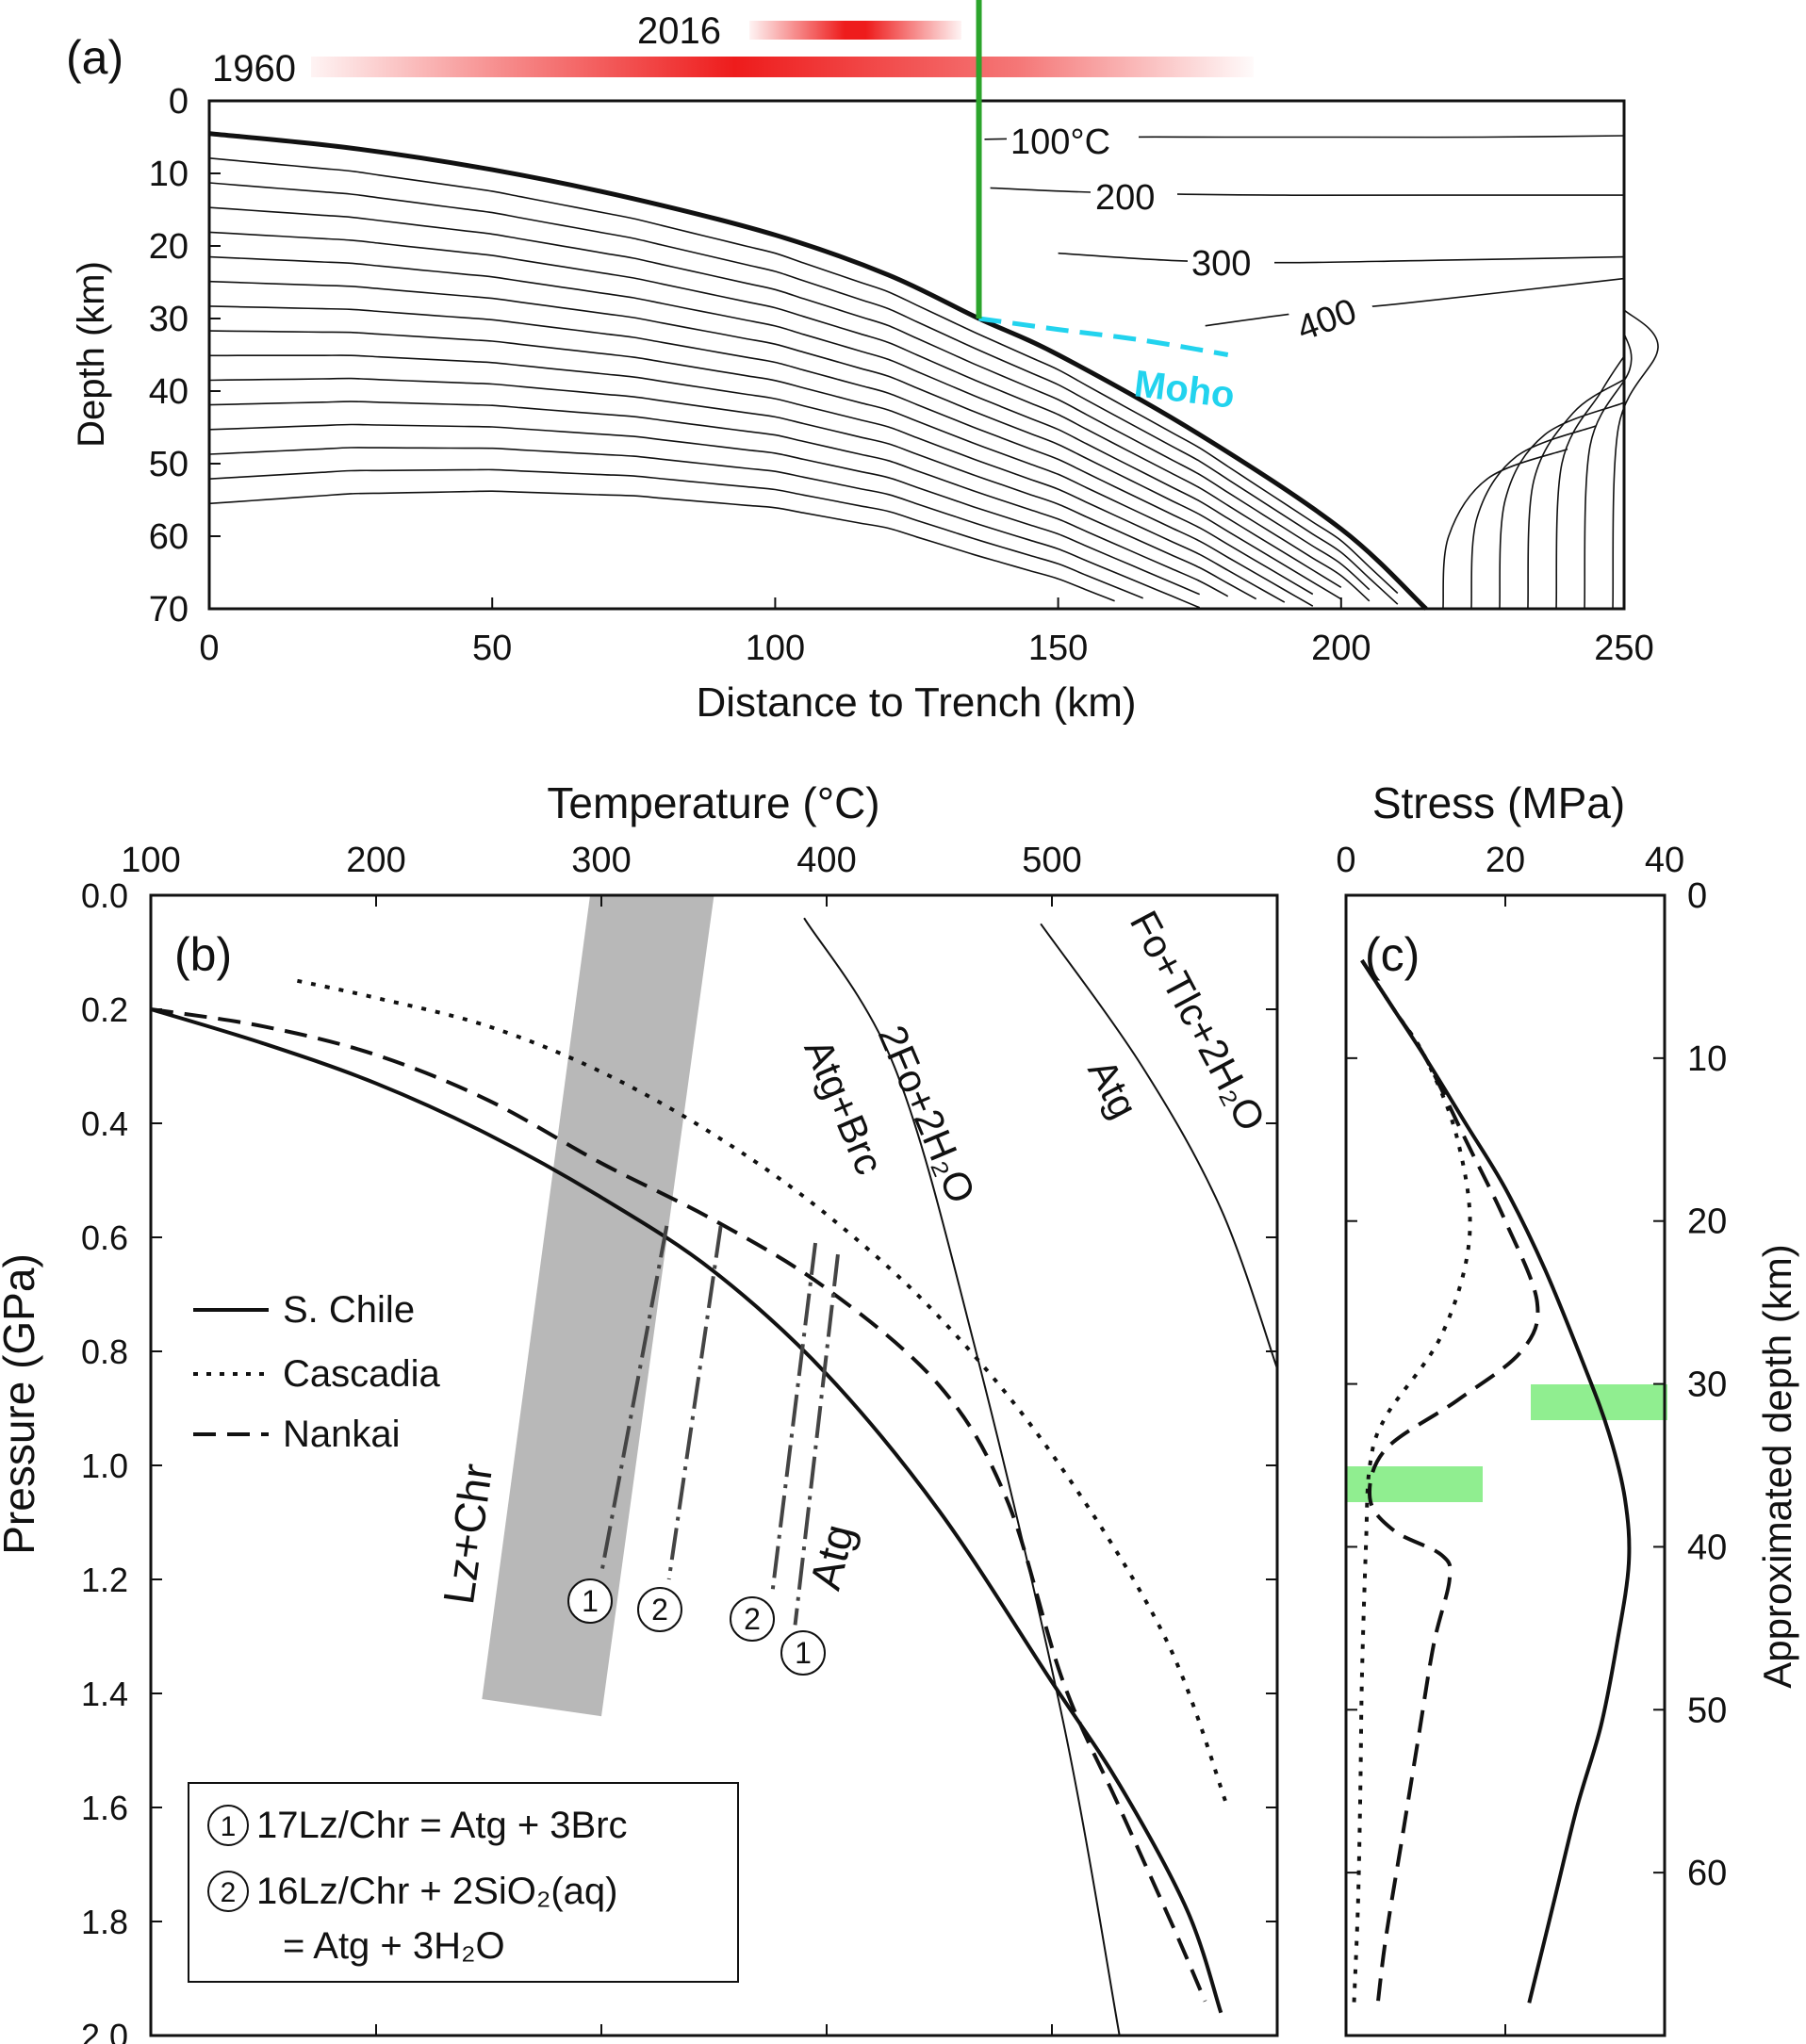 This screenshot has width=1806, height=2044. What do you see at coordinates (1623, 649) in the screenshot?
I see `xtick-label: 250` at bounding box center [1623, 649].